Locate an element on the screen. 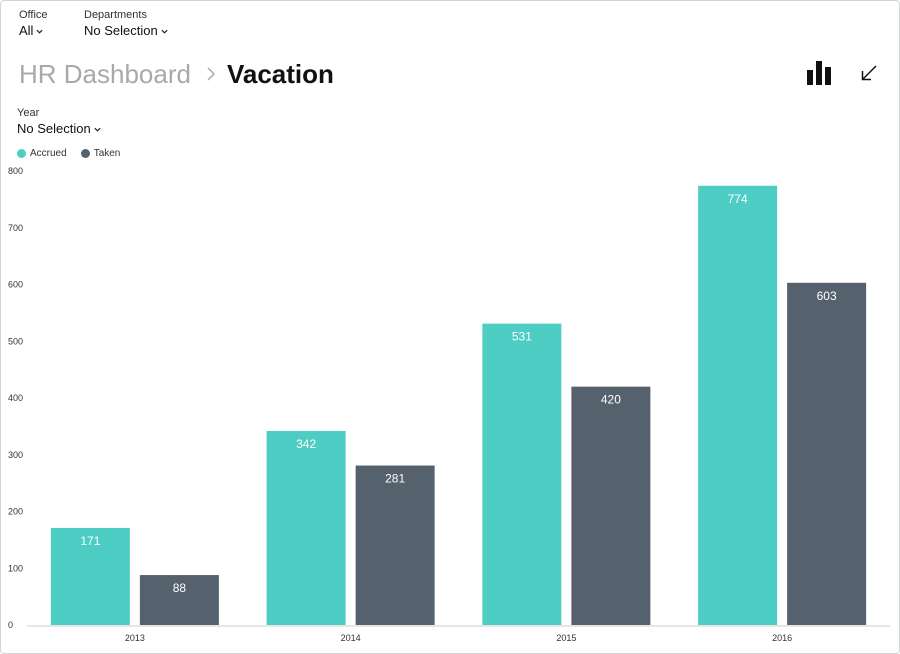  y-tick-label: 100 is located at coordinates (15, 568).